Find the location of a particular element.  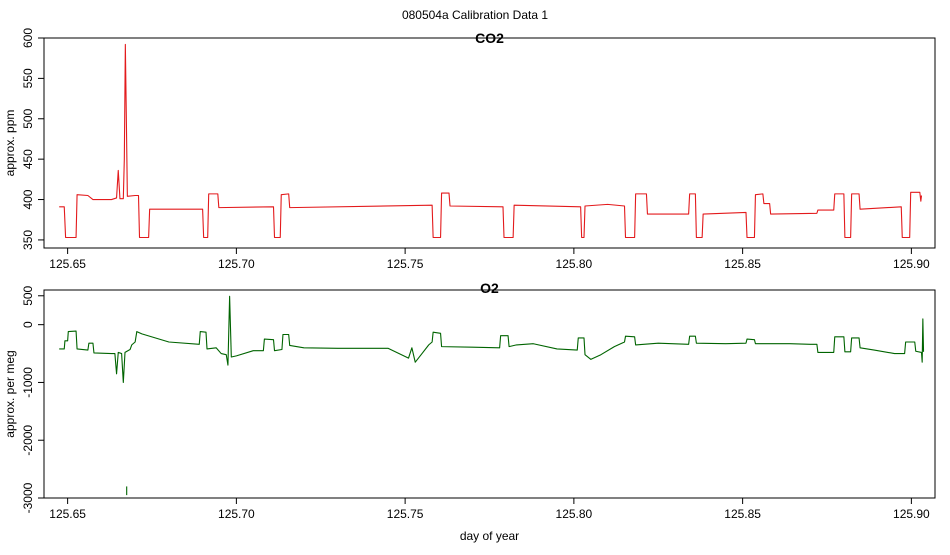

o2-x-tick-label: 125.85 is located at coordinates (742, 514).